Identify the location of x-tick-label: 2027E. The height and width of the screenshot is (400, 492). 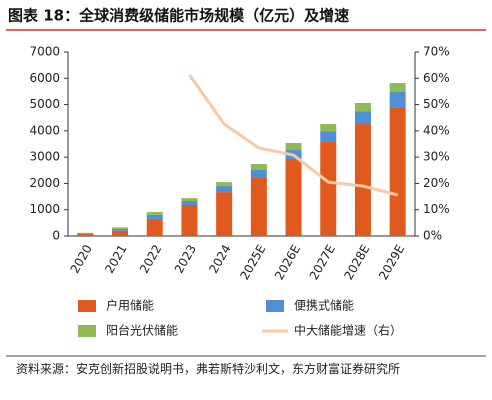
(322, 262).